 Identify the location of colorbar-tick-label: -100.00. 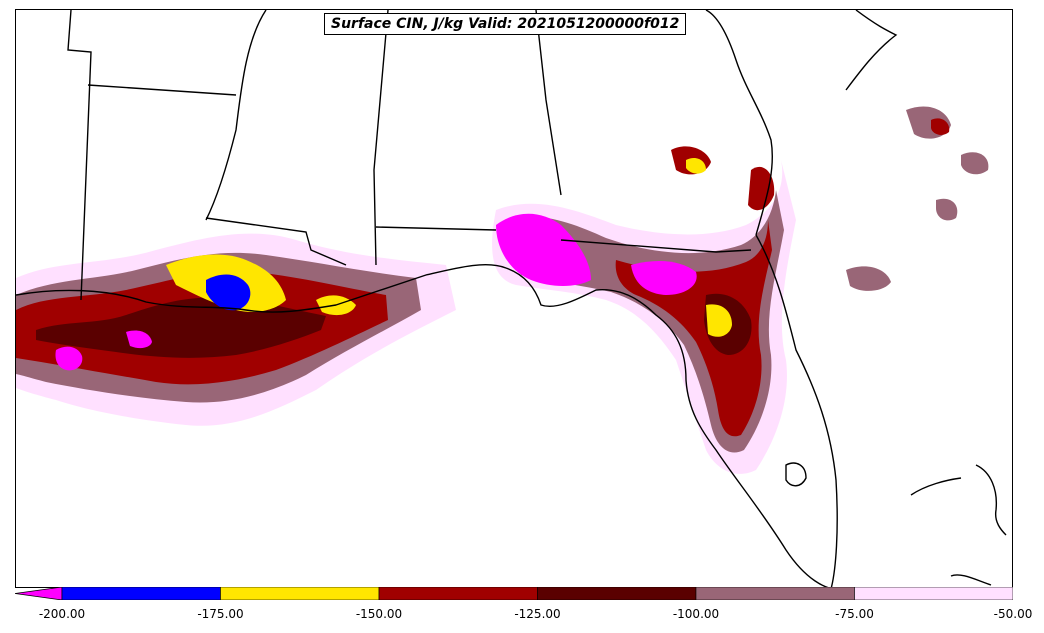
(696, 614).